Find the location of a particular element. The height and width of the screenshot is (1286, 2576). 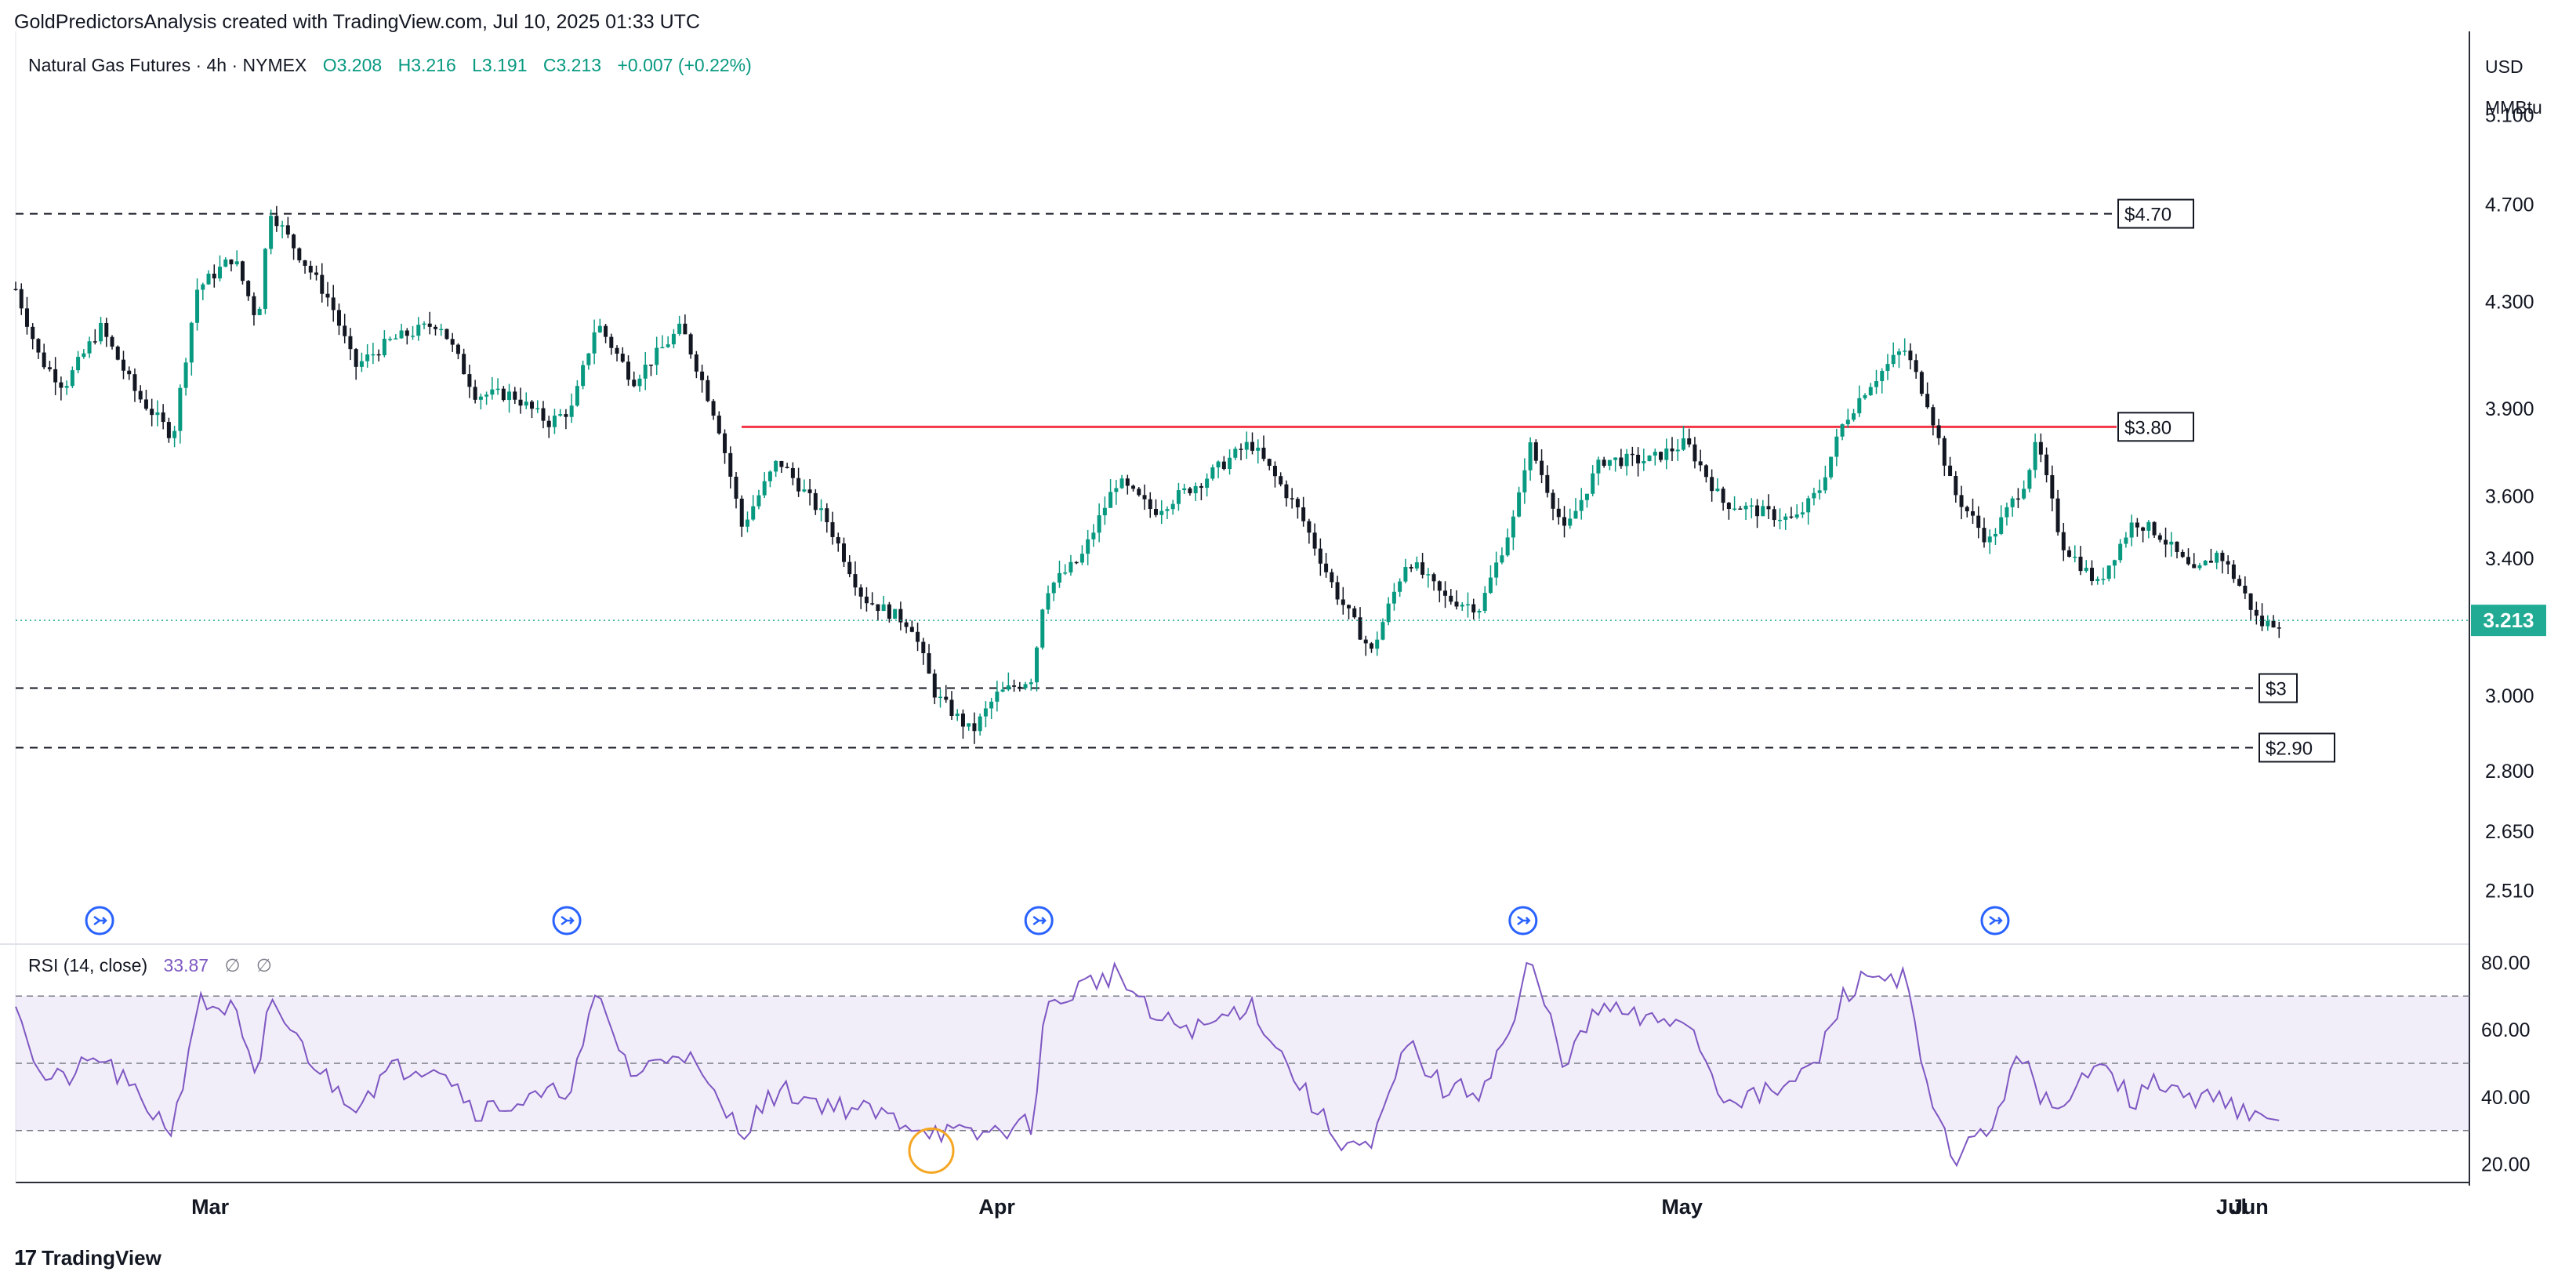

unit-label: MMBtu is located at coordinates (2513, 108).